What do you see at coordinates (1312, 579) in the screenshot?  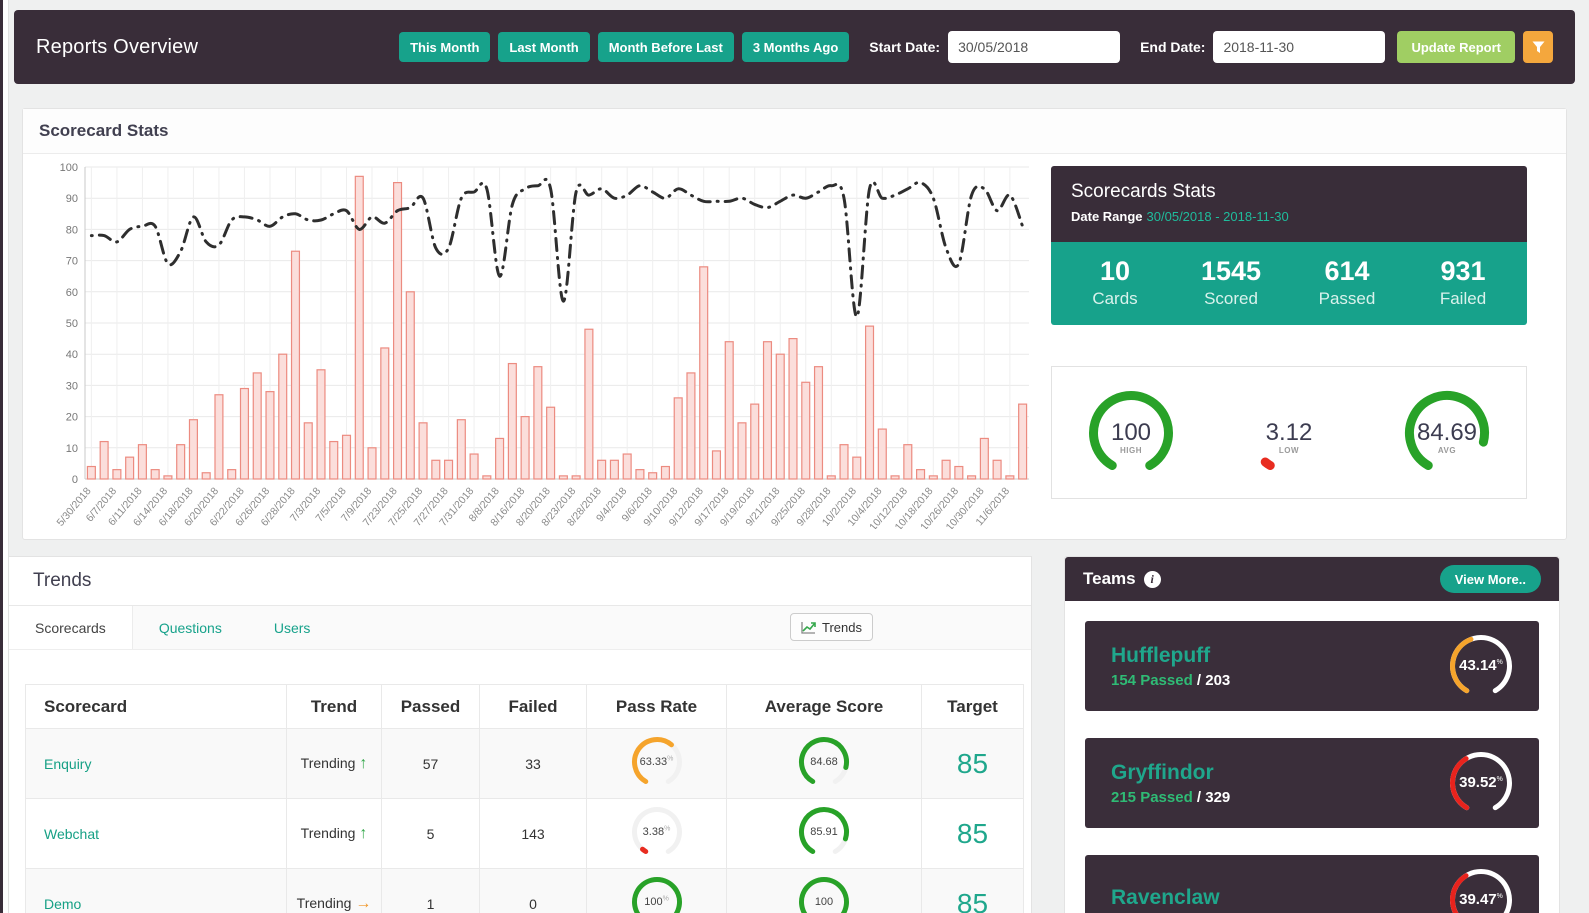 I see `teams-header: Teams i View More..` at bounding box center [1312, 579].